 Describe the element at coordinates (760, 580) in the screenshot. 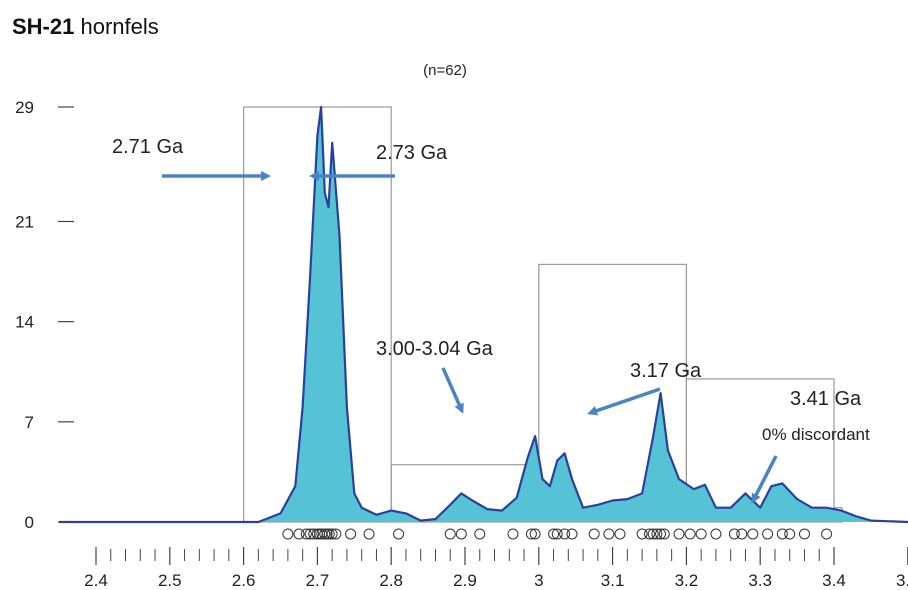

I see `x-tick-label-3.3: 3.3` at that location.